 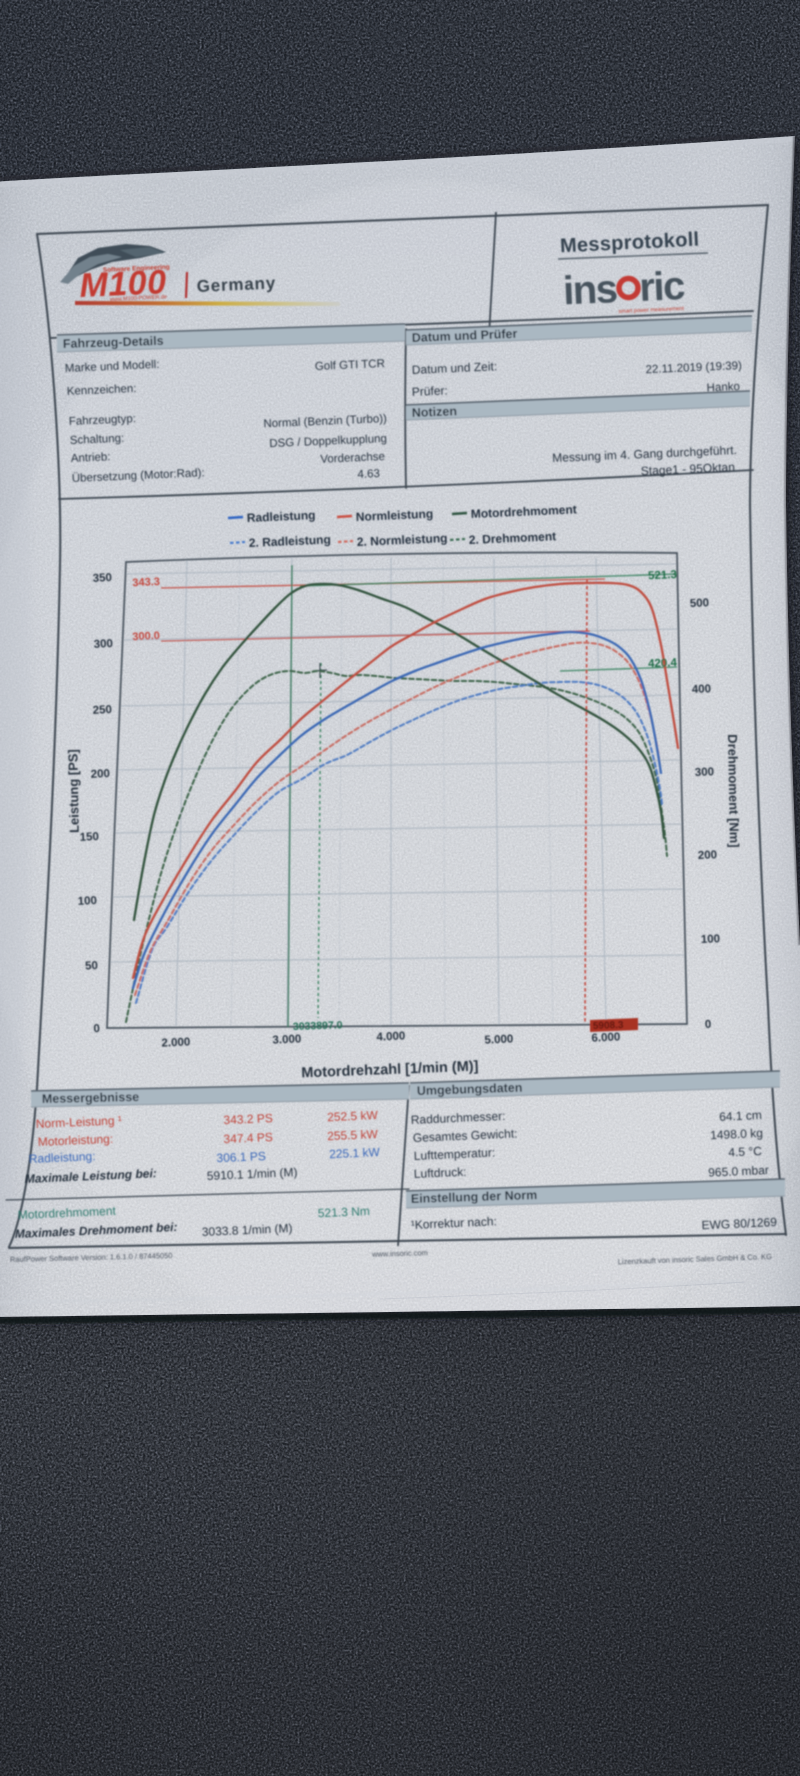 What do you see at coordinates (175, 1042) in the screenshot?
I see `svg-text: 2.000` at bounding box center [175, 1042].